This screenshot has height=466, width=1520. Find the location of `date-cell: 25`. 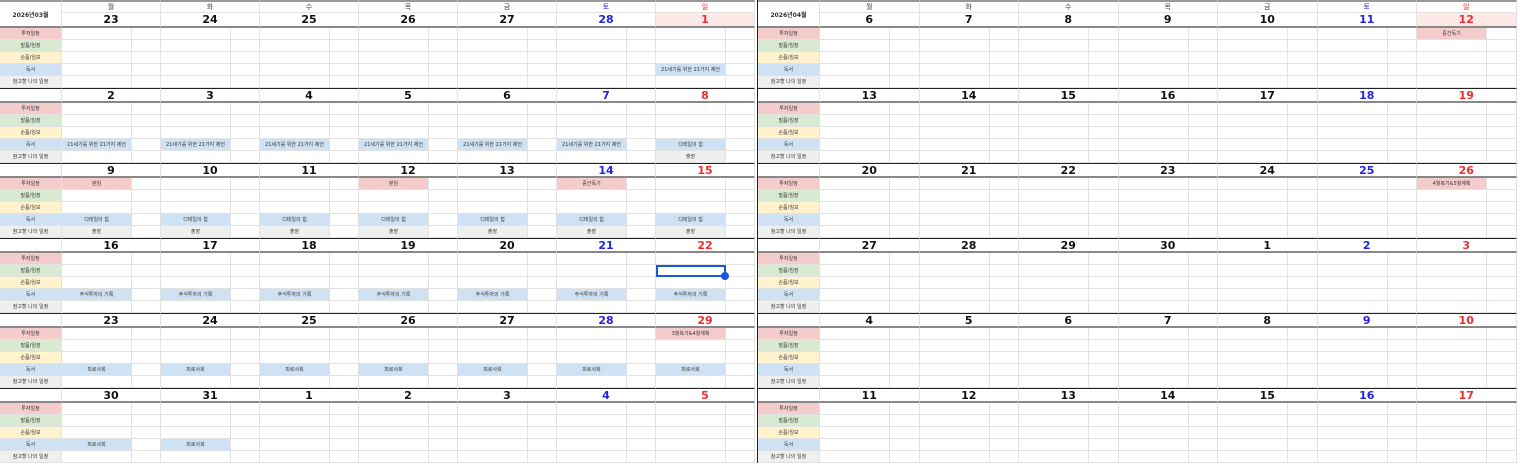

date-cell: 25 is located at coordinates (309, 320).